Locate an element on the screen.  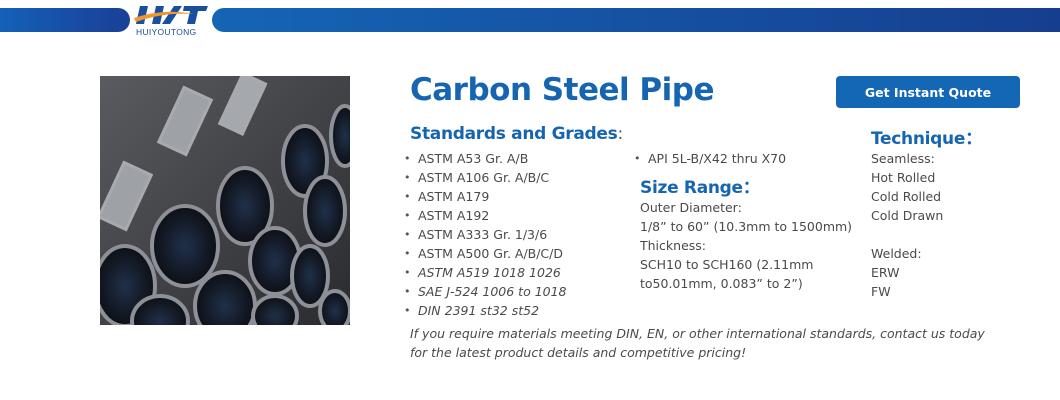
get-instant-quote-button: Get Instant Quote is located at coordinates (928, 92).